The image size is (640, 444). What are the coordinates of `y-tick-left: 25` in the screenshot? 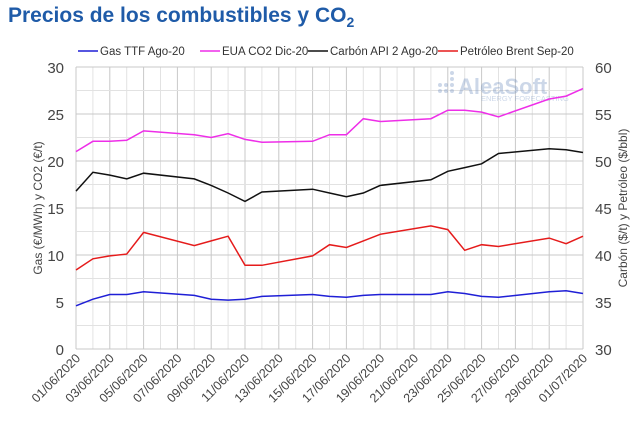 It's located at (55, 115).